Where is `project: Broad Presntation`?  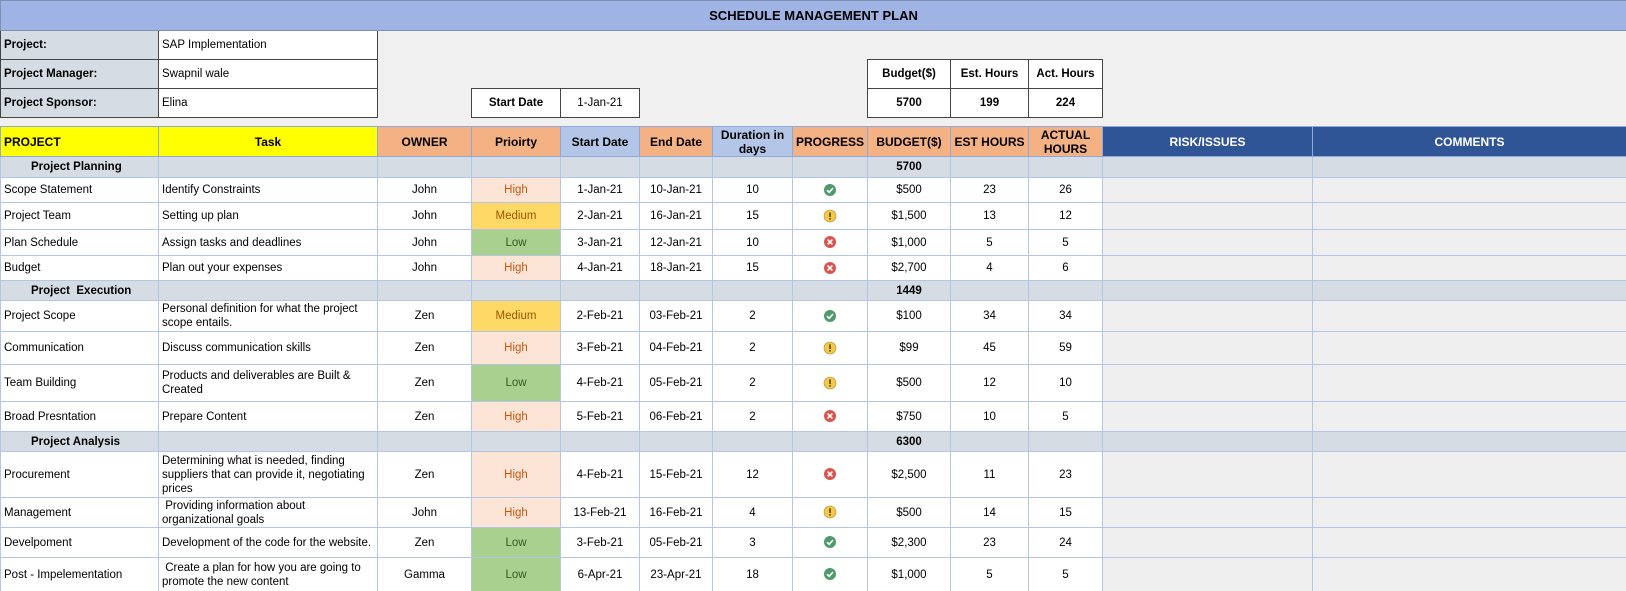
project: Broad Presntation is located at coordinates (79, 416).